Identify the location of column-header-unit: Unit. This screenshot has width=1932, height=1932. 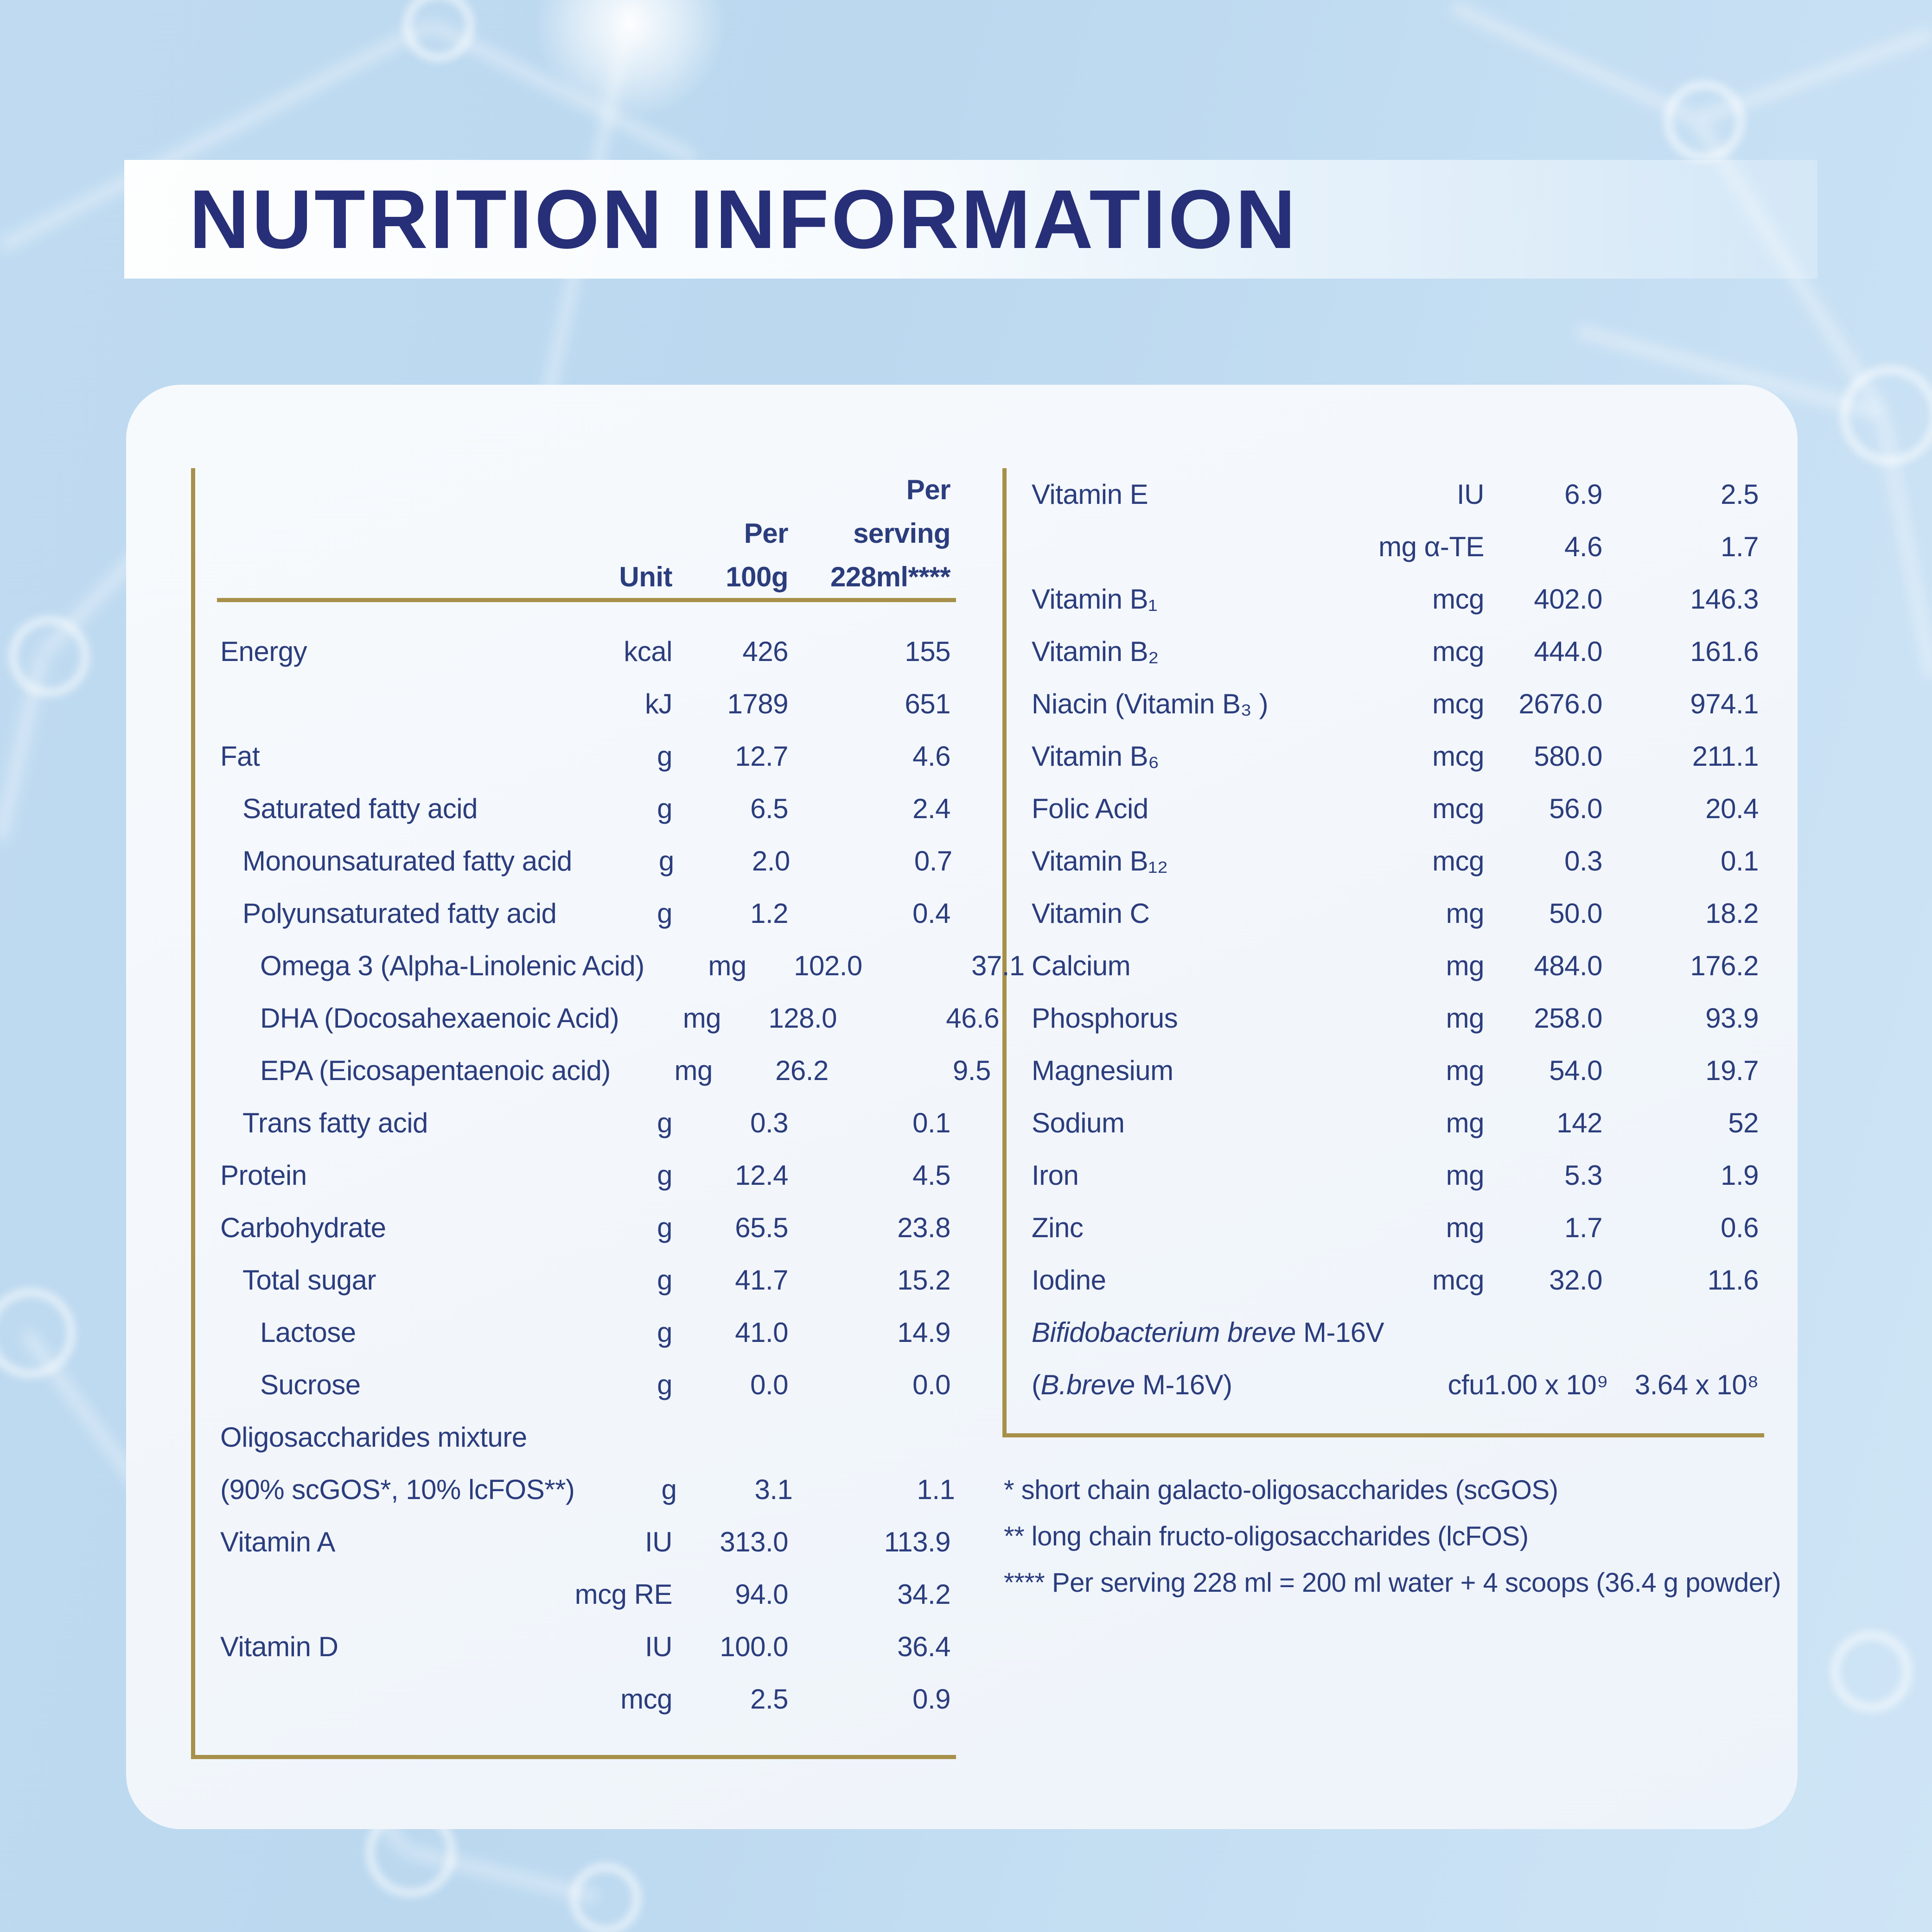
(645, 576).